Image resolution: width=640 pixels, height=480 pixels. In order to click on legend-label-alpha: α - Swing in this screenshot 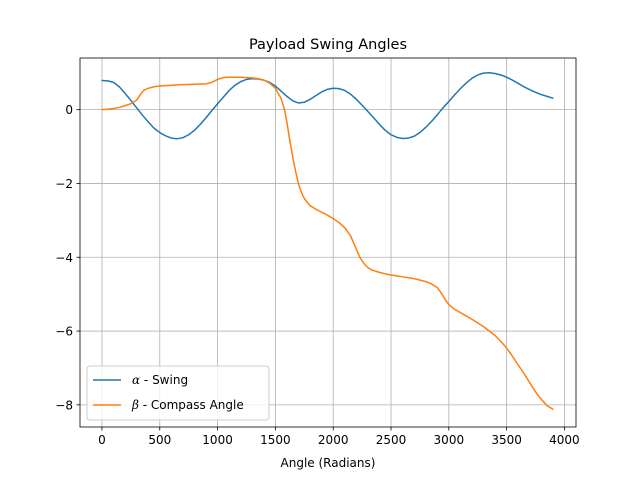, I will do `click(160, 380)`.